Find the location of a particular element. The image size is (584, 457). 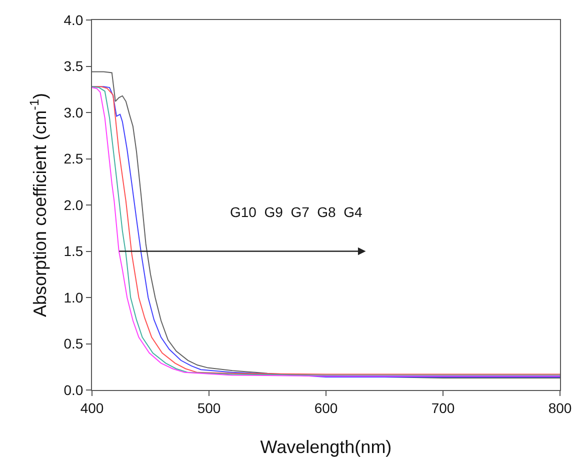

x-tick-label: 500 is located at coordinates (209, 408).